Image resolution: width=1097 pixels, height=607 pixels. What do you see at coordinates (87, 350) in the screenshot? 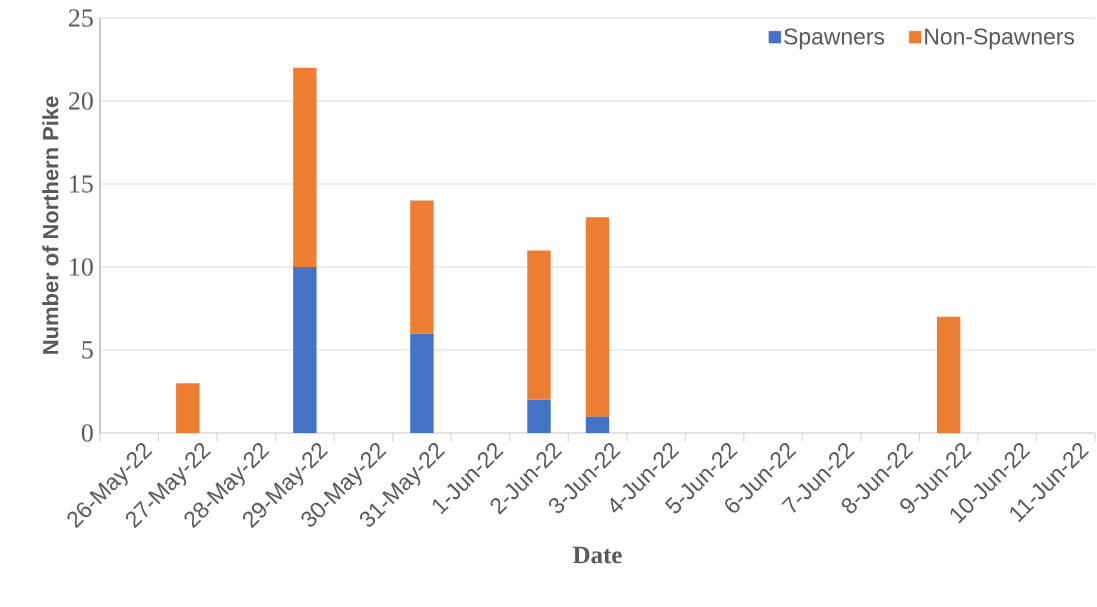
I see `y-tick-label: 5` at bounding box center [87, 350].